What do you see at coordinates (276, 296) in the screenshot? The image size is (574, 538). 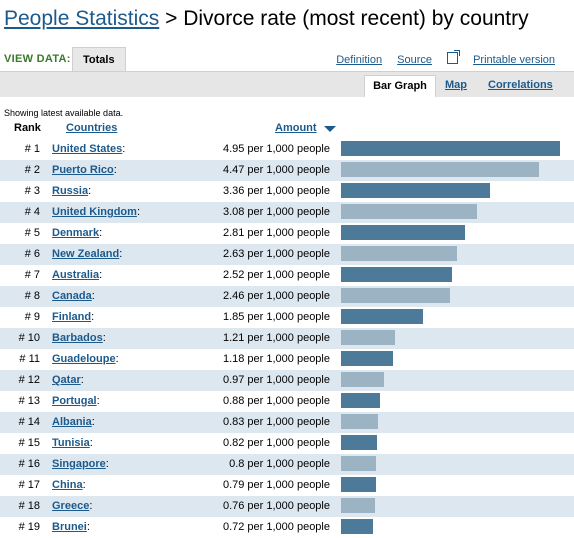 I see `row-value: 2.46 per 1,000 people` at bounding box center [276, 296].